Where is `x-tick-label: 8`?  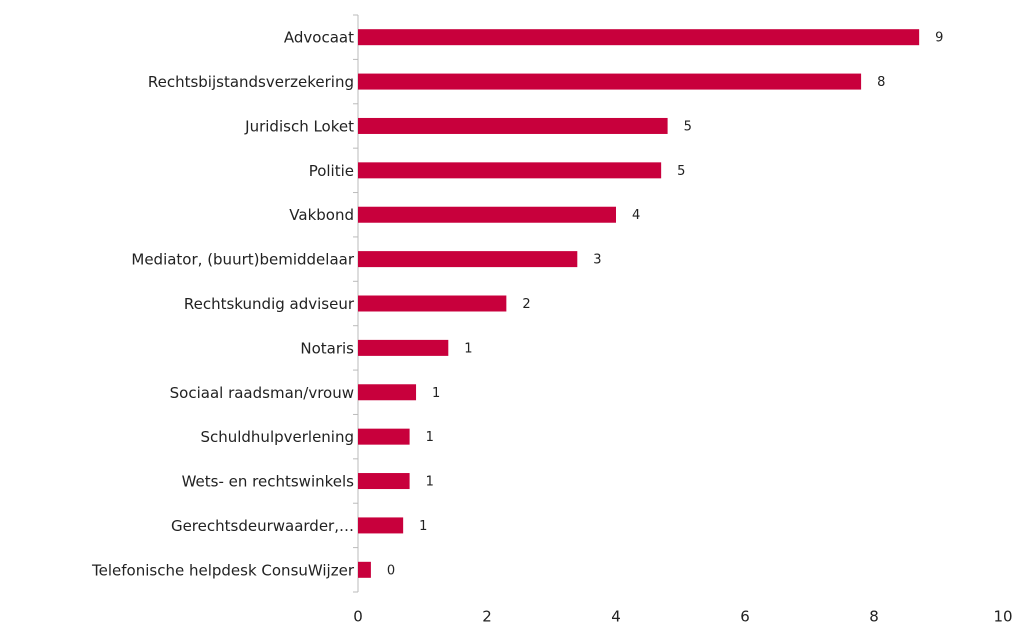 x-tick-label: 8 is located at coordinates (874, 617).